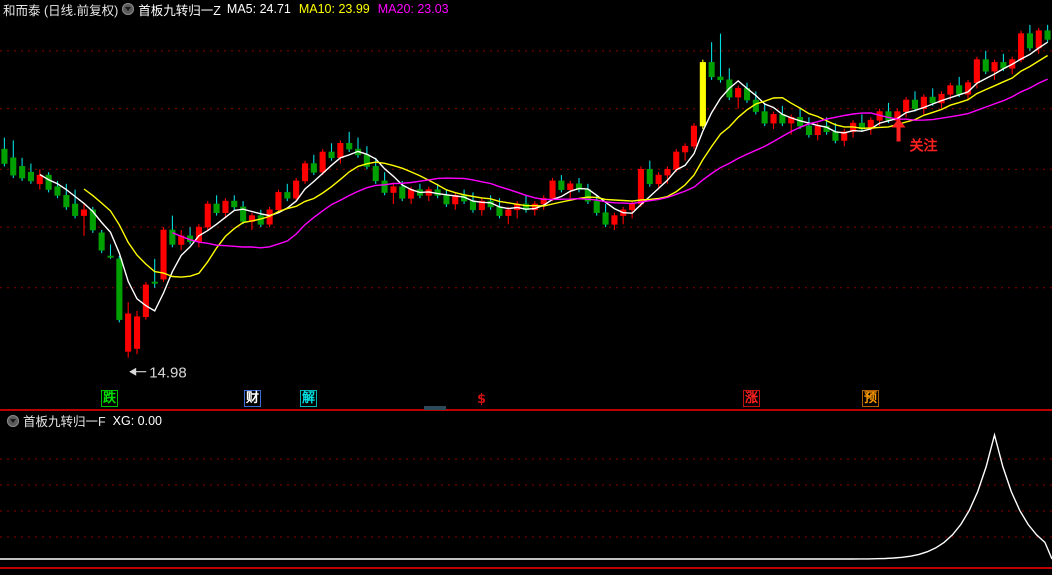 Image resolution: width=1052 pixels, height=575 pixels. I want to click on ma5-value: MA5: 24.71, so click(258, 9).